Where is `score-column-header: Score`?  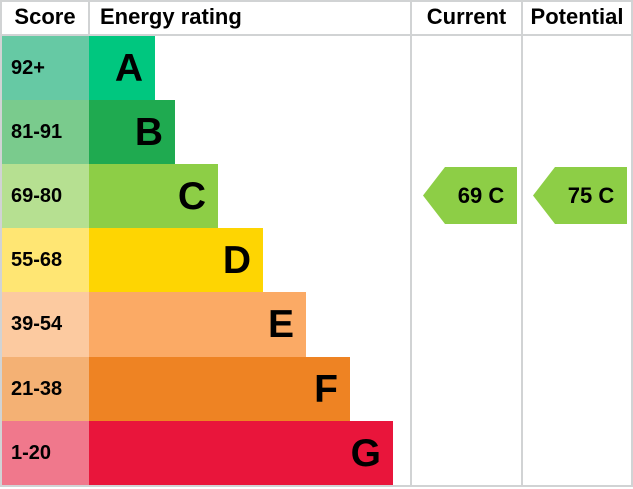 score-column-header: Score is located at coordinates (45, 16).